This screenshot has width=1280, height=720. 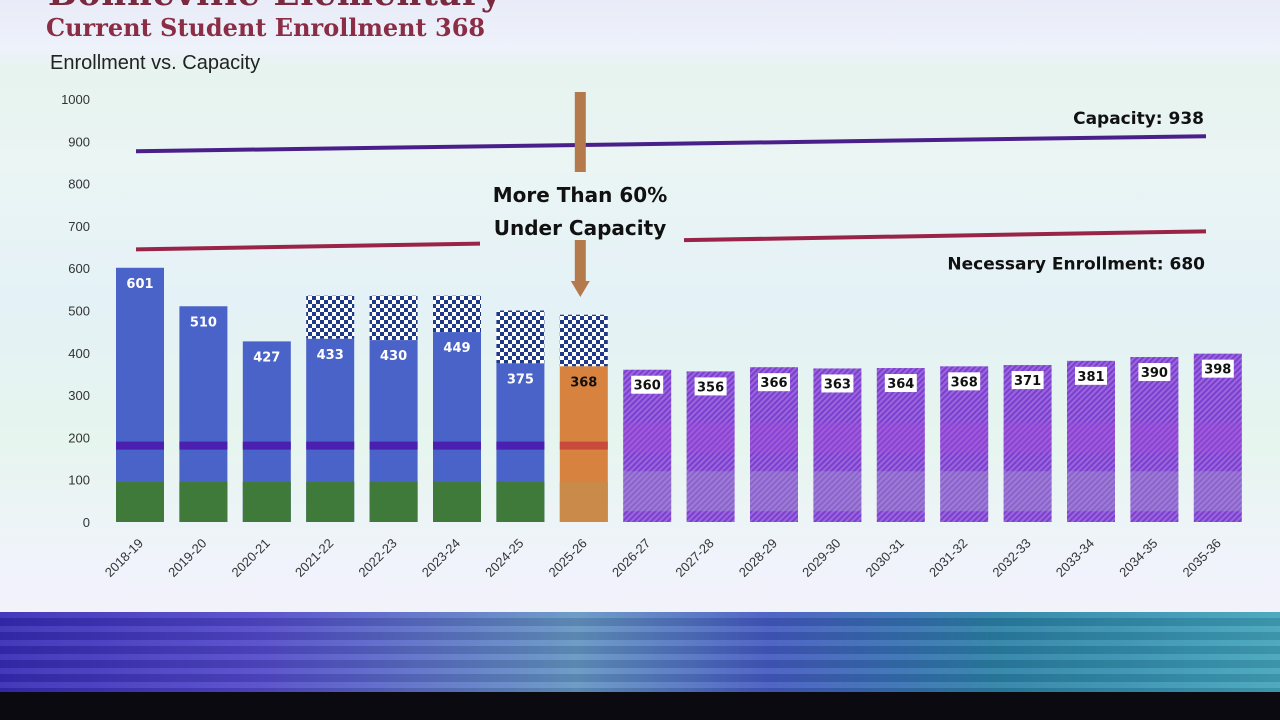 I want to click on bar-2033-34: 381, so click(x=1091, y=441).